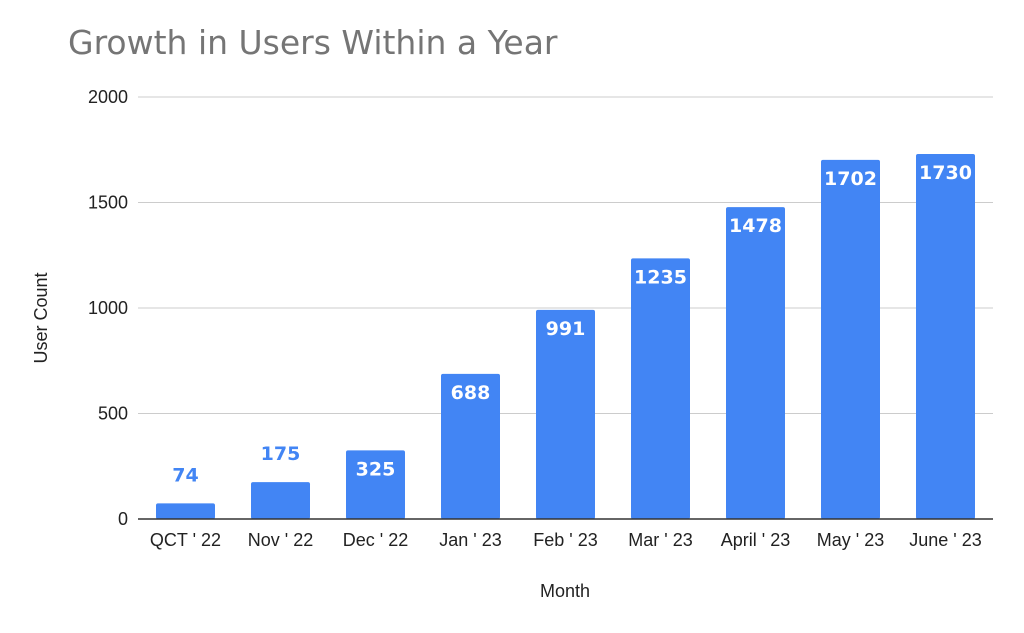 The width and height of the screenshot is (1024, 633). Describe the element at coordinates (945, 173) in the screenshot. I see `bar-value-label: 1730` at that location.